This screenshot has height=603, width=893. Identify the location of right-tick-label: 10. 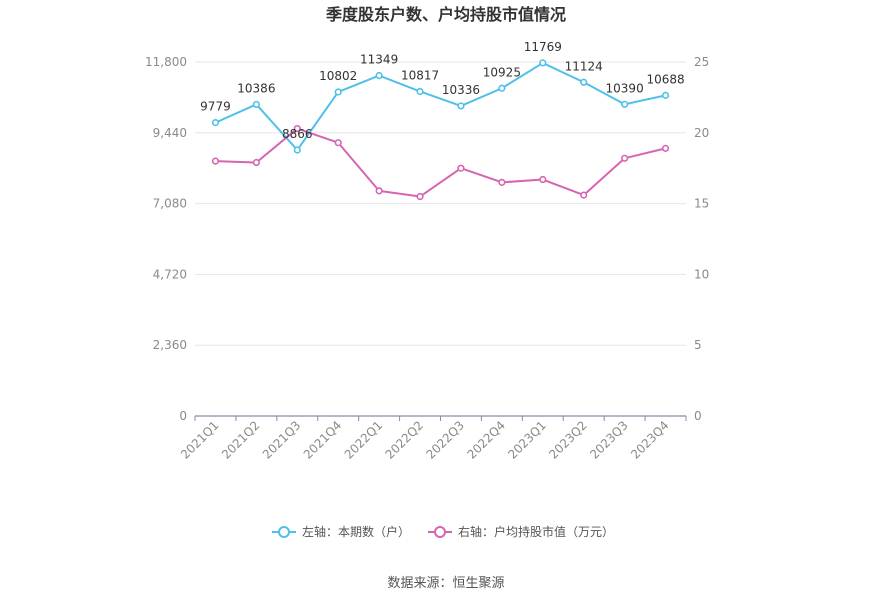
(701, 274).